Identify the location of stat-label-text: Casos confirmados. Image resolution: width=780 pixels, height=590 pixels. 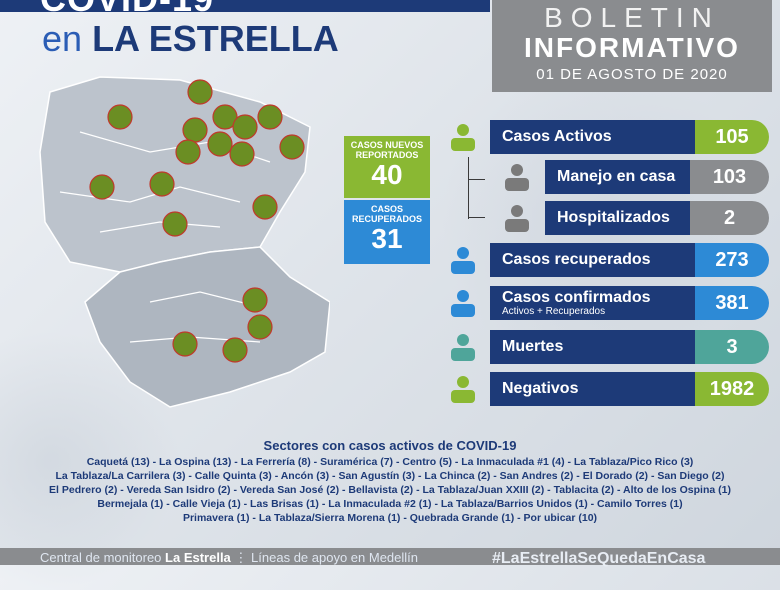
(576, 297).